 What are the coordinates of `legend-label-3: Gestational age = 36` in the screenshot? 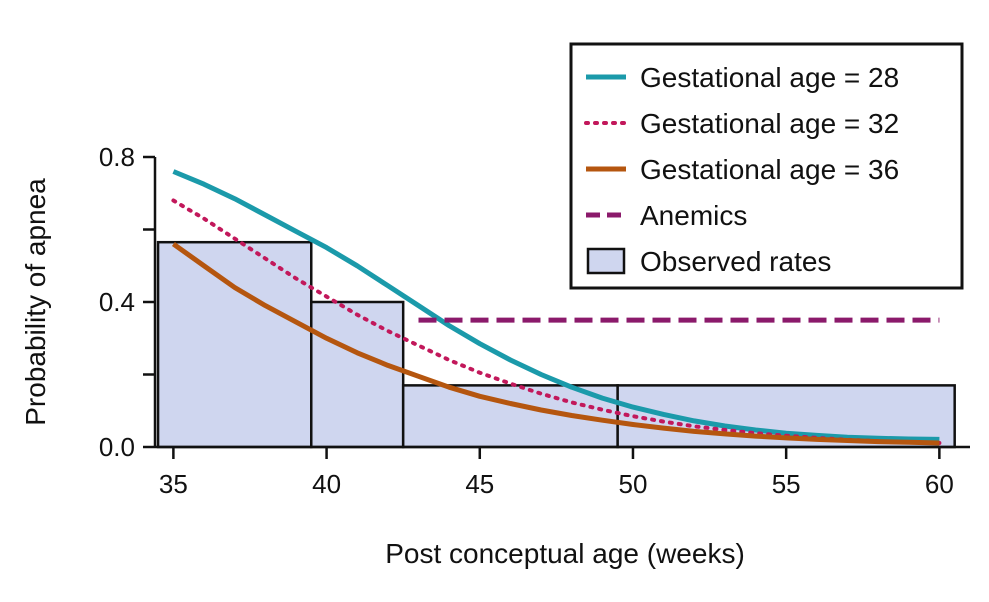 It's located at (769, 169).